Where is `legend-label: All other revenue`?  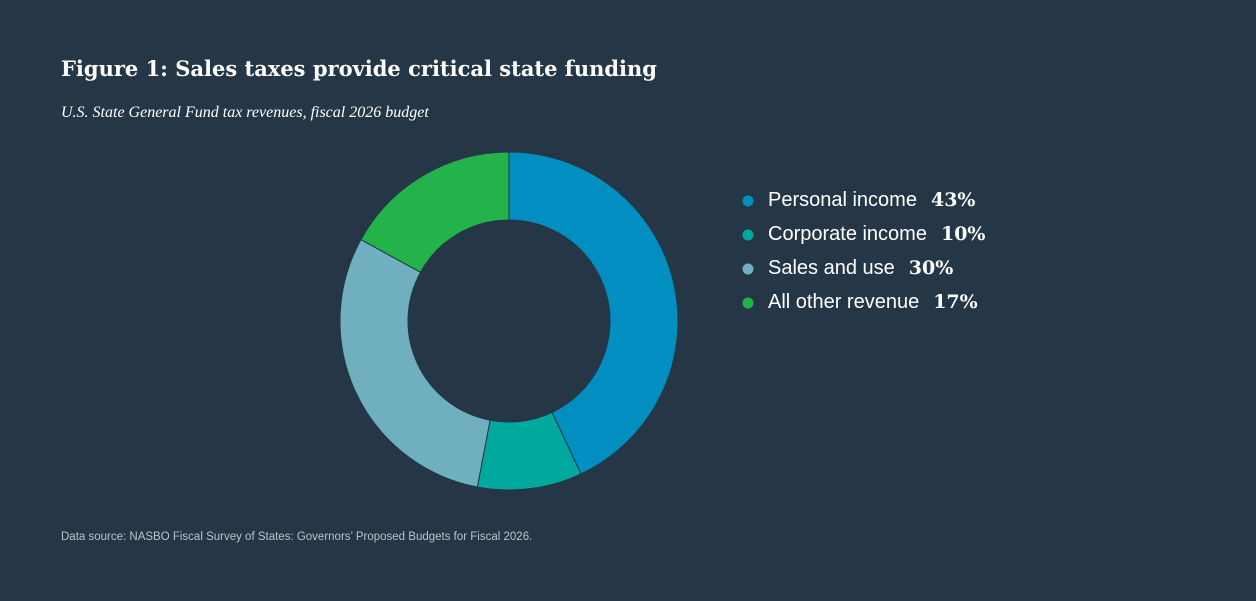 legend-label: All other revenue is located at coordinates (843, 302).